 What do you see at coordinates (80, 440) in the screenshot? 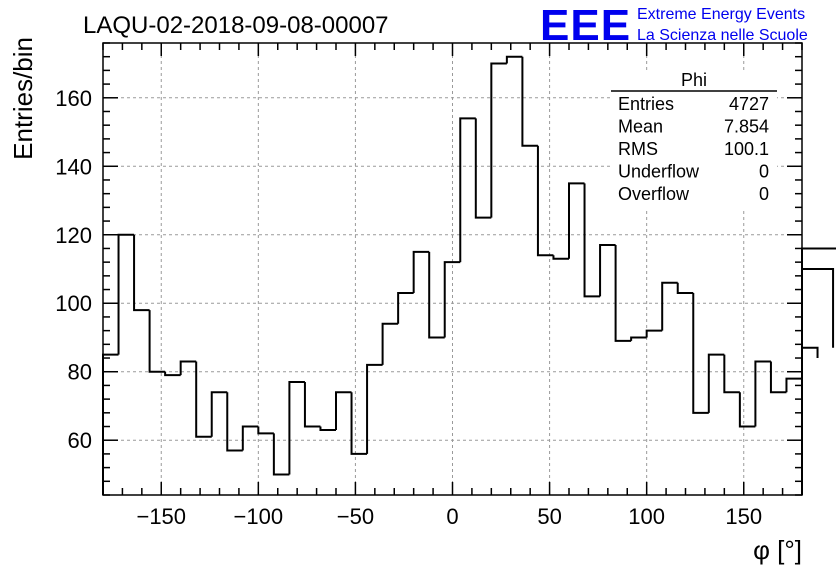
I see `y-tick-label: 60` at bounding box center [80, 440].